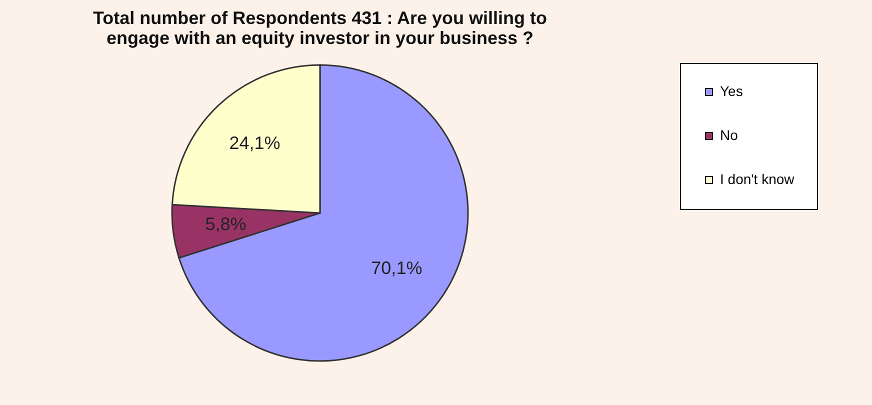  What do you see at coordinates (758, 179) in the screenshot?
I see `legend-label: I don't know` at bounding box center [758, 179].